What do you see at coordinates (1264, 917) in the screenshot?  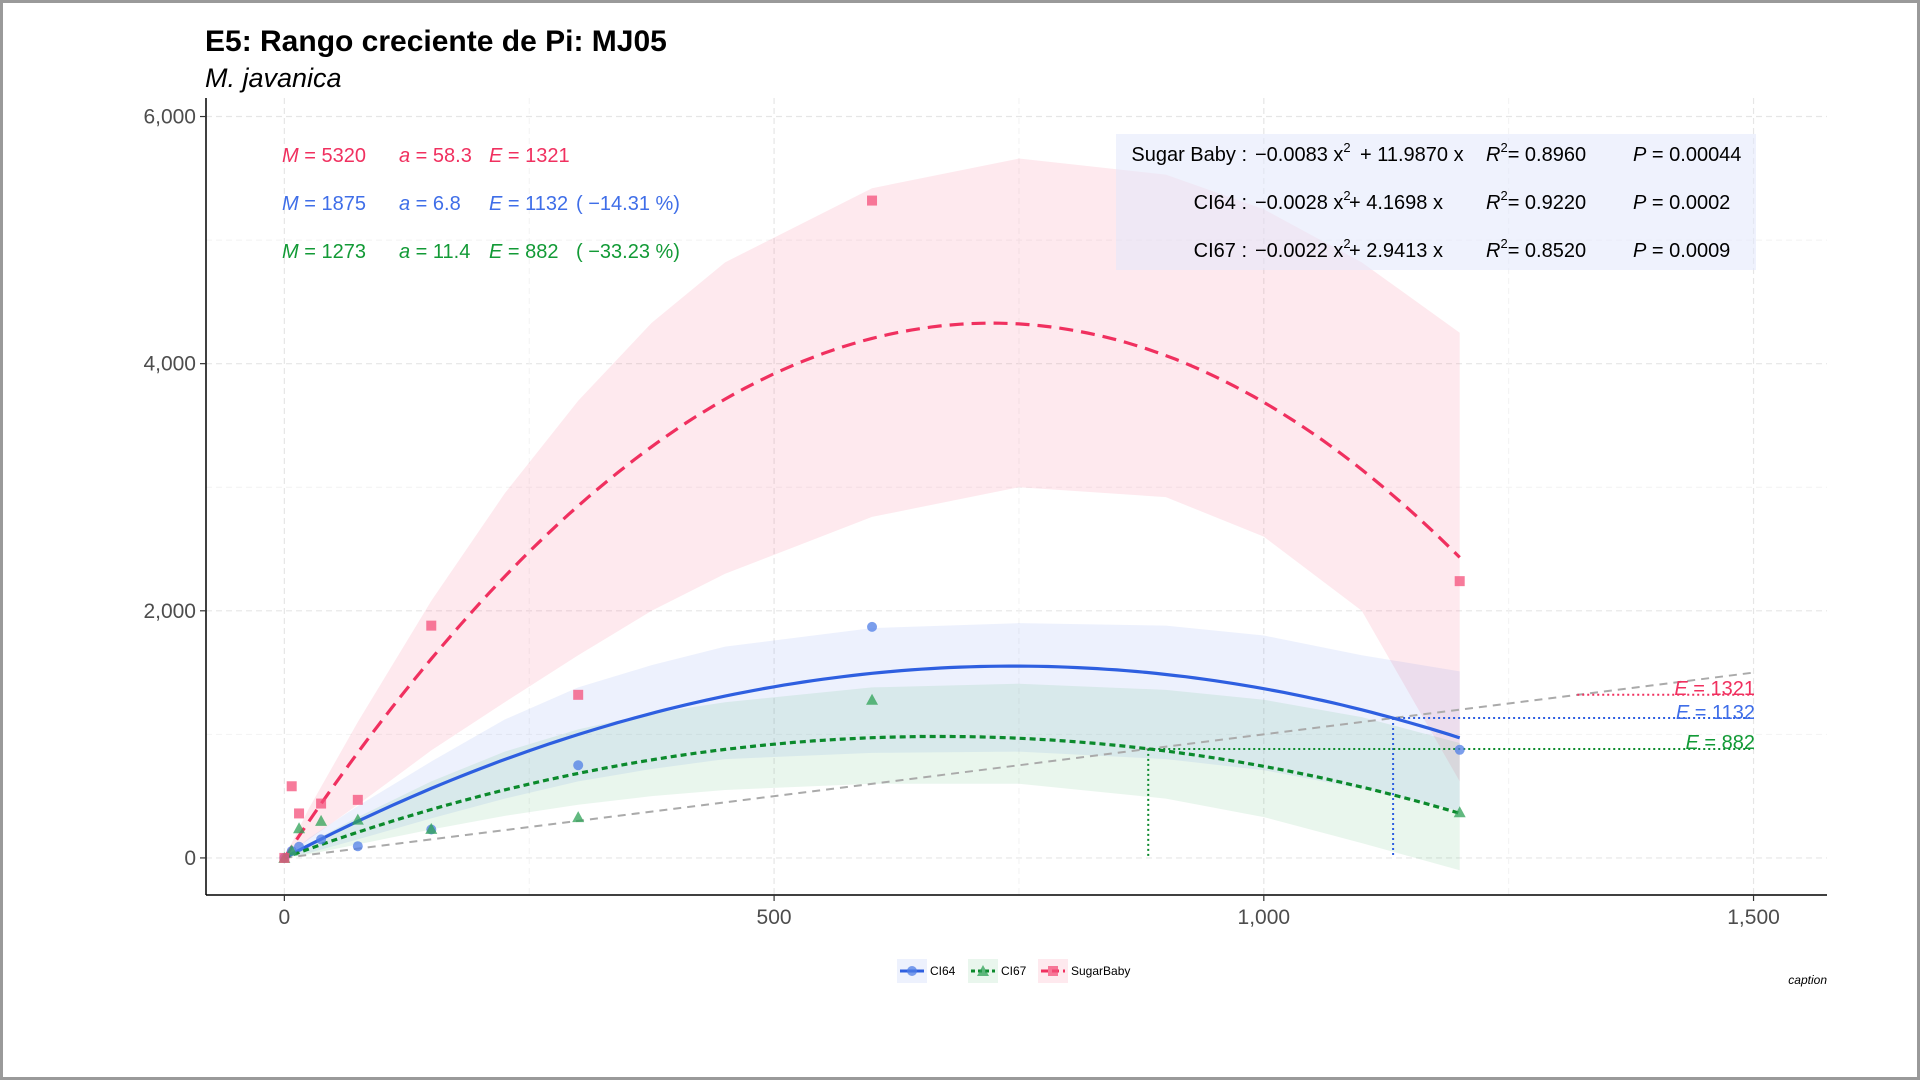 I see `x-tick-label-2: 1,000` at bounding box center [1264, 917].